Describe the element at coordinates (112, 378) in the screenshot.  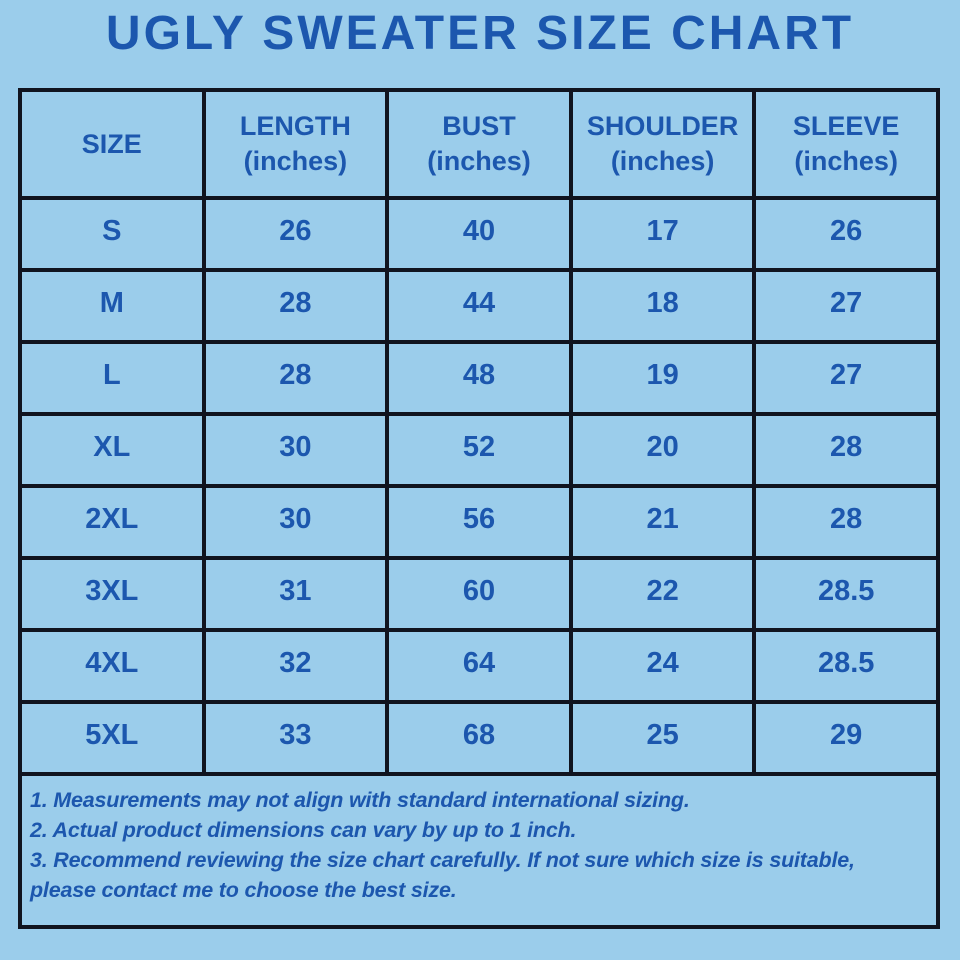
I see `size-cell: L` at that location.